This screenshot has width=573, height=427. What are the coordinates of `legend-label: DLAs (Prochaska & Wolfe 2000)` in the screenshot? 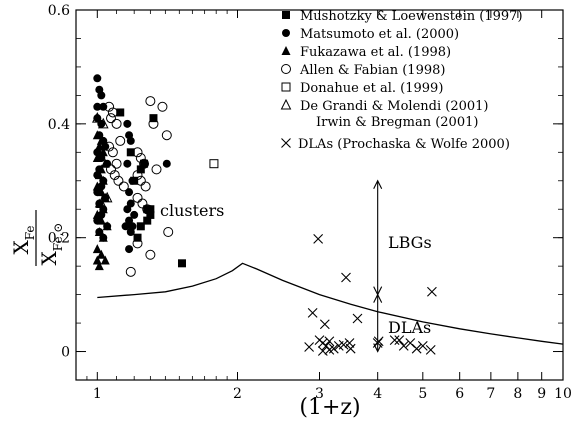 It's located at (404, 144).